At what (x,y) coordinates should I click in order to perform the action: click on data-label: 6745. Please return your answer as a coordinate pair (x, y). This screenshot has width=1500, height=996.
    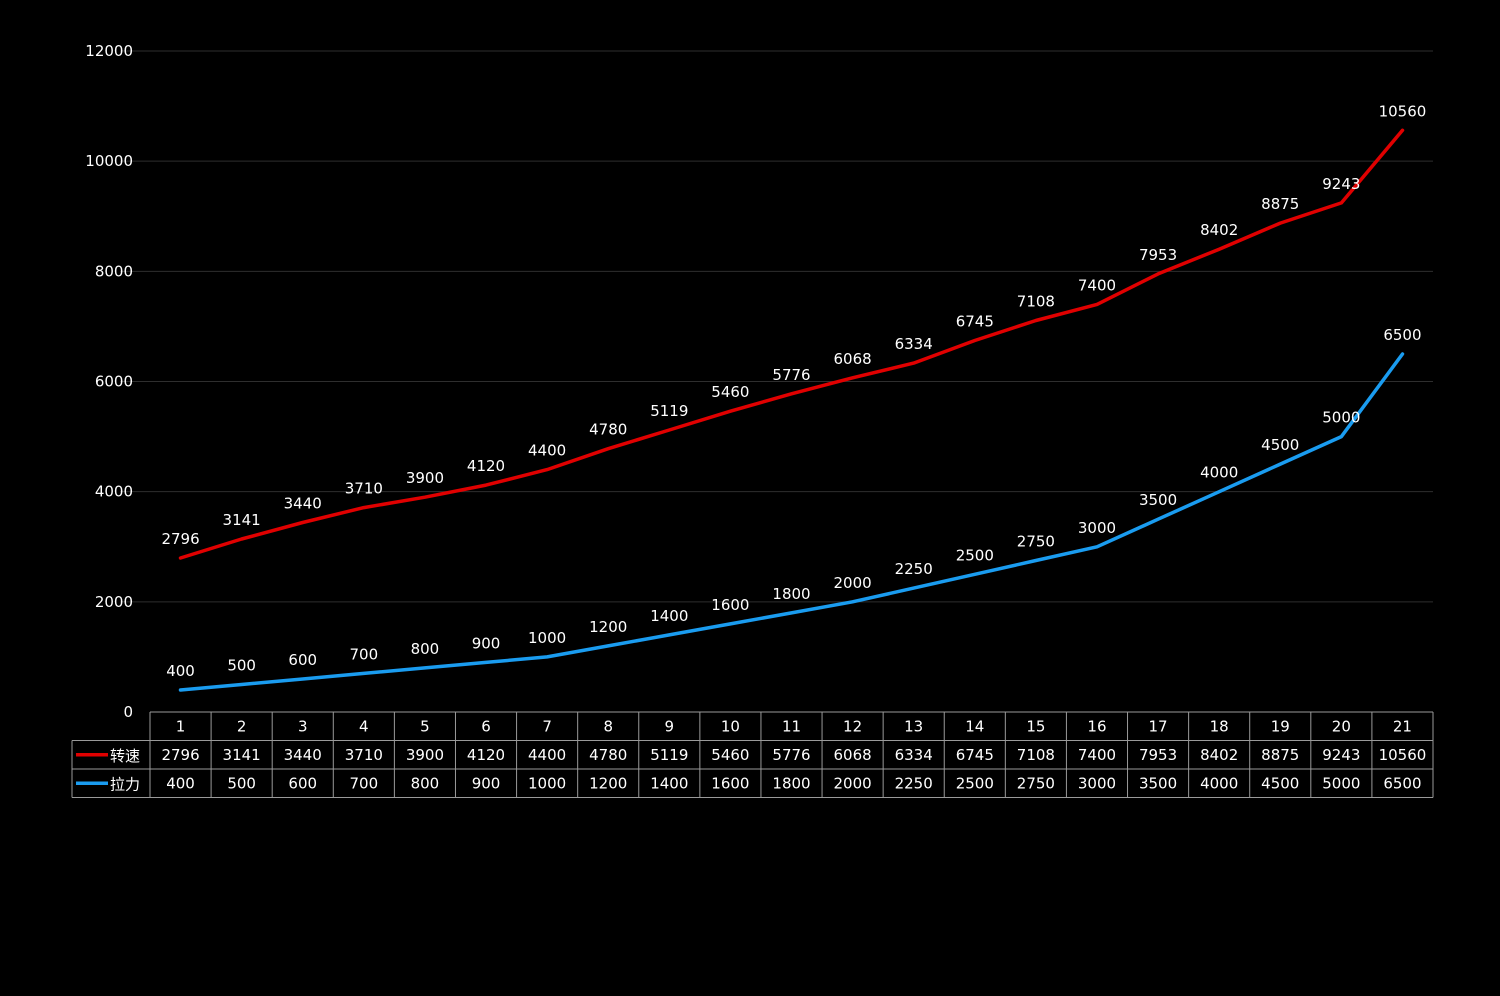
    Looking at the image, I should click on (975, 321).